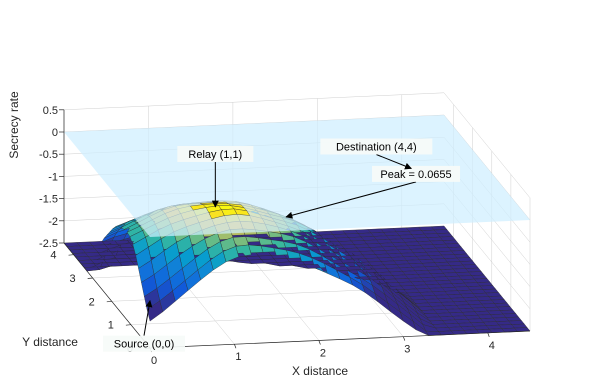 This screenshot has width=594, height=388. What do you see at coordinates (154, 361) in the screenshot?
I see `x-tick-label: 0` at bounding box center [154, 361].